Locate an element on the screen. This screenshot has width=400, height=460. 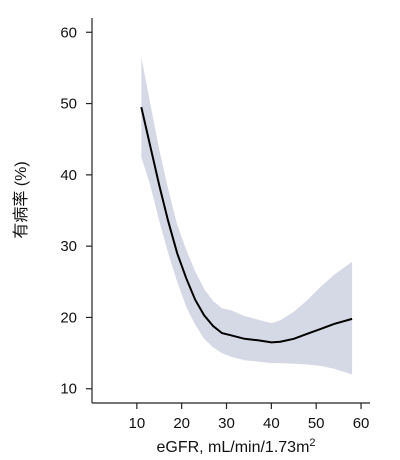
x-tick-label: 50 is located at coordinates (316, 423).